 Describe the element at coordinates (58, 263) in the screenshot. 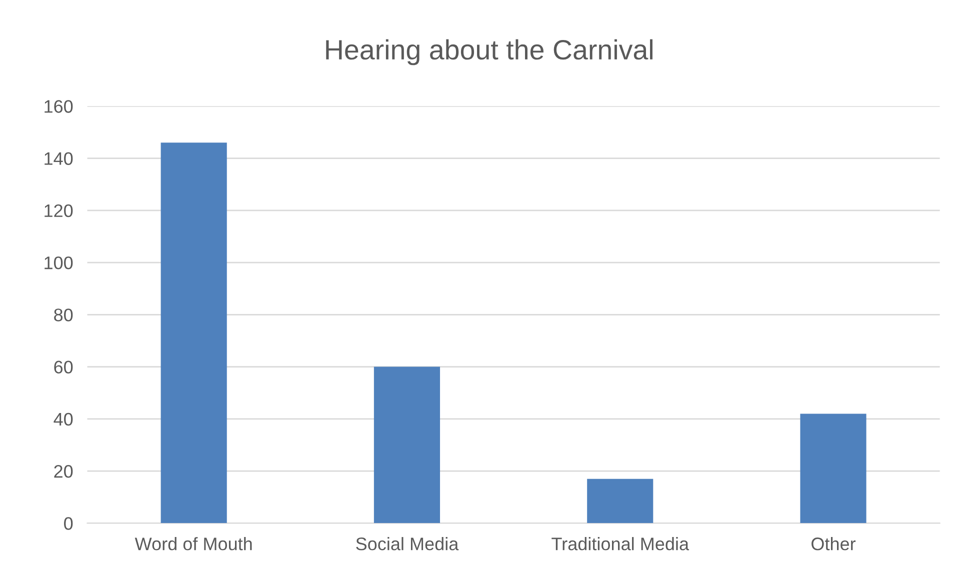

I see `y-tick-label: 100` at that location.